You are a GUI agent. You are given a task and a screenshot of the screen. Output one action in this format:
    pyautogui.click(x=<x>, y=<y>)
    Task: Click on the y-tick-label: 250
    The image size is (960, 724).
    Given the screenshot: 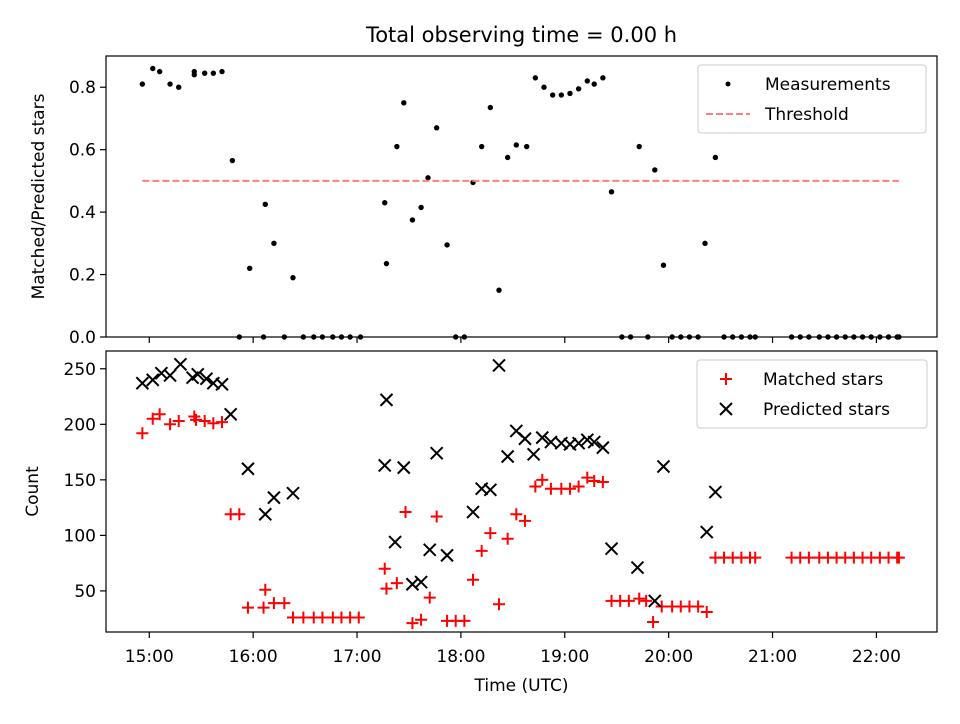 What is the action you would take?
    pyautogui.click(x=80, y=370)
    